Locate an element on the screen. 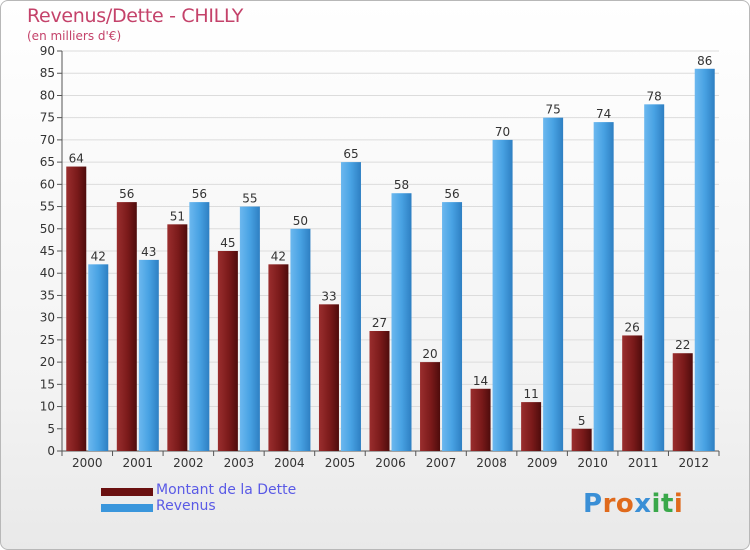 This screenshot has height=550, width=750. data-label: 26 is located at coordinates (632, 327).